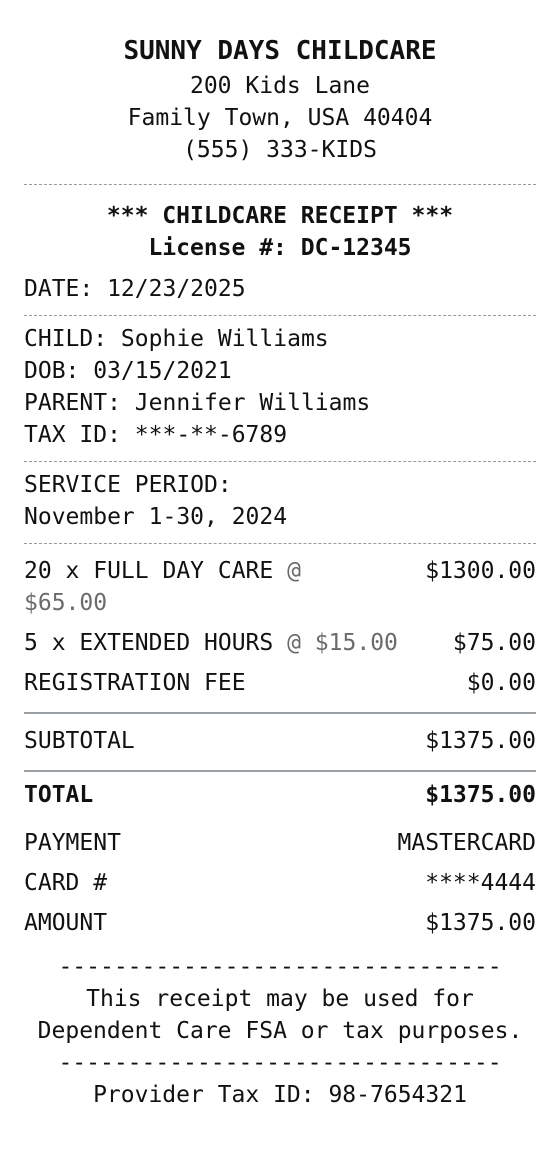  What do you see at coordinates (79, 741) in the screenshot?
I see `subtotal-label: SUBTOTAL` at bounding box center [79, 741].